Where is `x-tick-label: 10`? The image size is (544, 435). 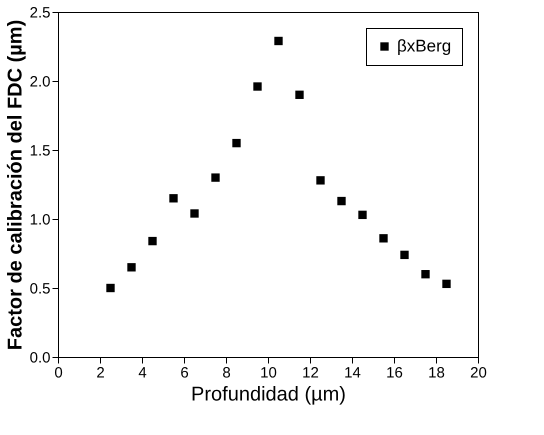
x-tick-label: 10 is located at coordinates (268, 373).